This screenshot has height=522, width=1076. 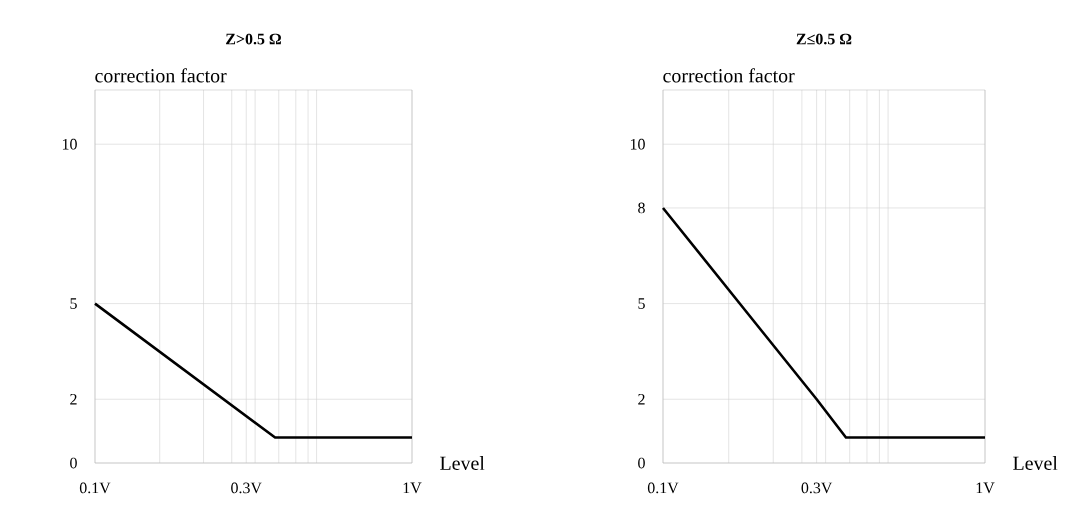 What do you see at coordinates (824, 39) in the screenshot?
I see `chart-title: Z≤0.5 Ω` at bounding box center [824, 39].